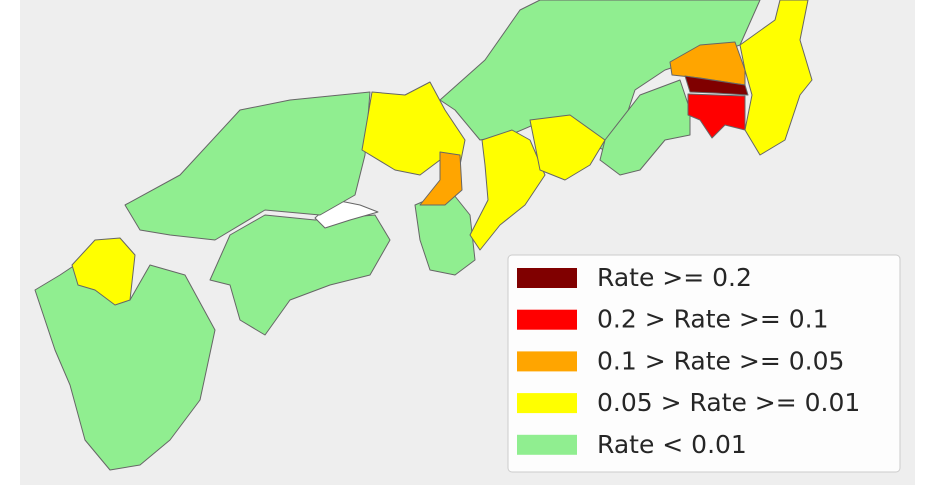 The image size is (934, 489). What do you see at coordinates (103, 271) in the screenshot?
I see `fukuoka` at bounding box center [103, 271].